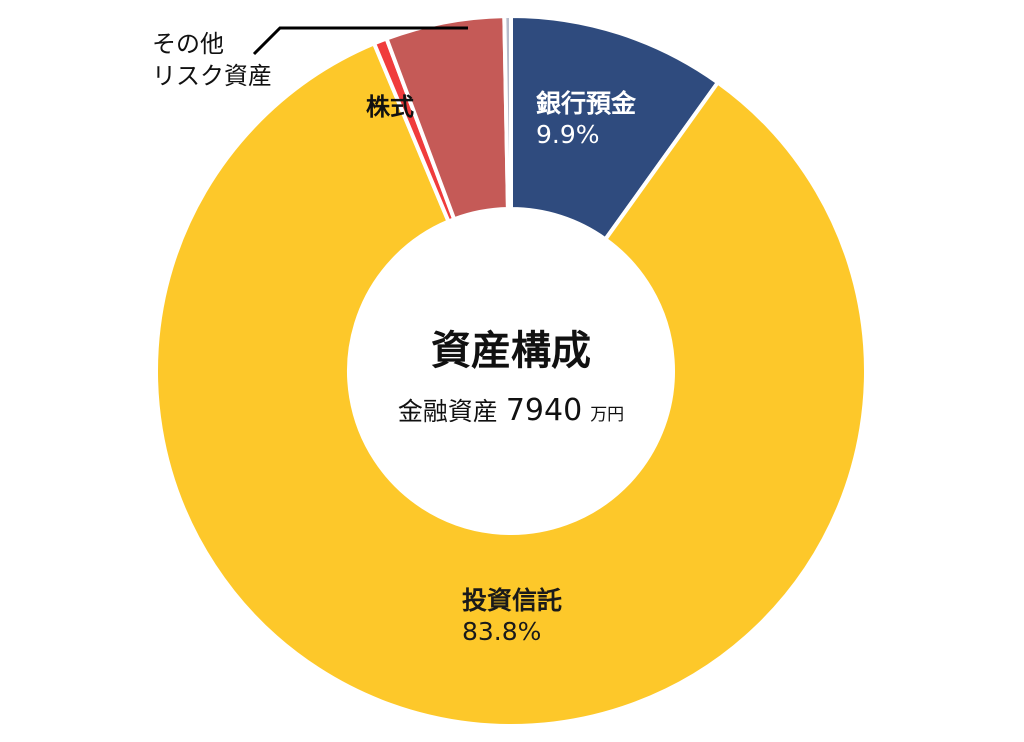 The height and width of the screenshot is (742, 1024). What do you see at coordinates (502, 632) in the screenshot?
I see `investment-trust-percent: 83.8%` at bounding box center [502, 632].